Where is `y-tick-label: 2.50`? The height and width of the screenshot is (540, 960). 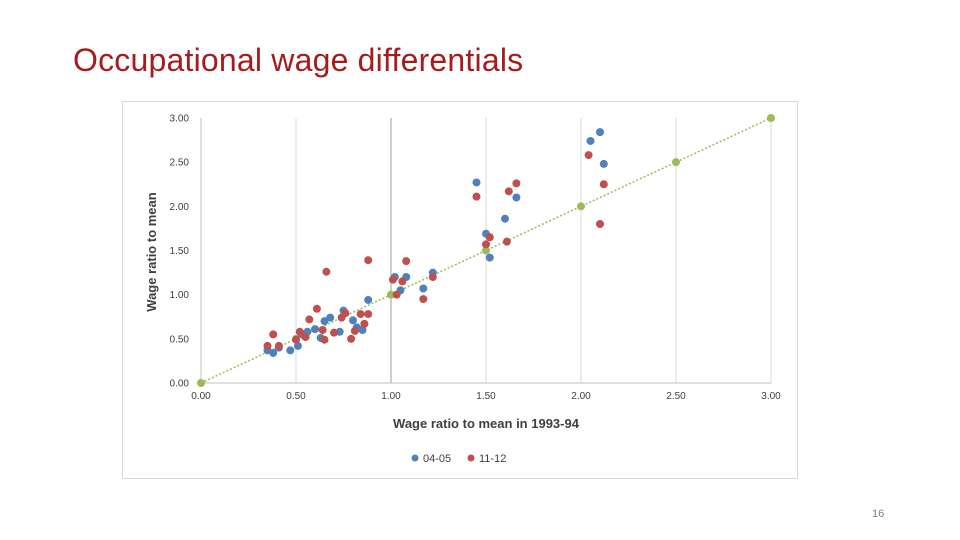 y-tick-label: 2.50 is located at coordinates (180, 163).